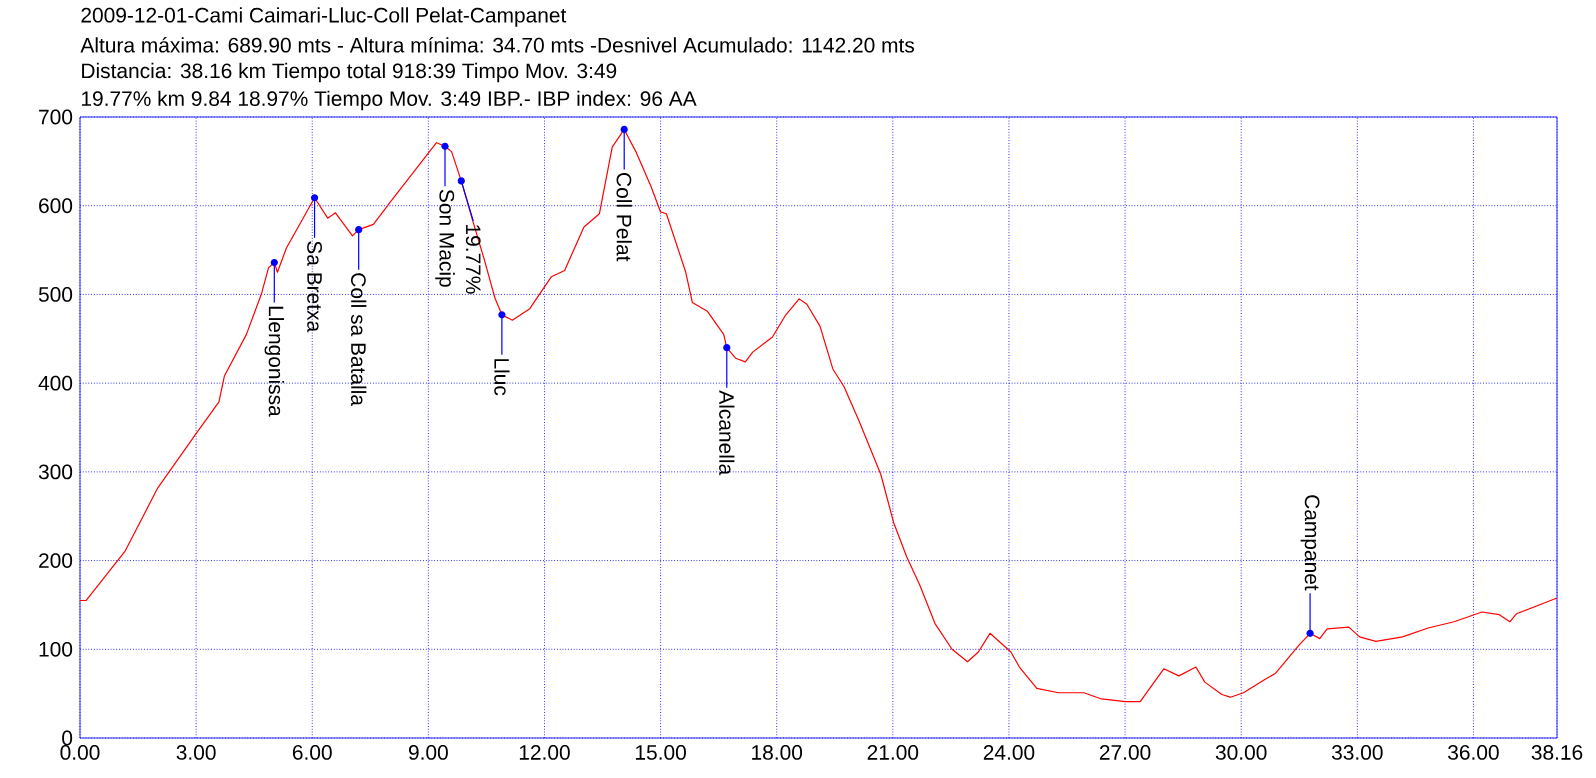 This screenshot has width=1596, height=778. Describe the element at coordinates (312, 752) in the screenshot. I see `x-tick-label: 6.00` at that location.